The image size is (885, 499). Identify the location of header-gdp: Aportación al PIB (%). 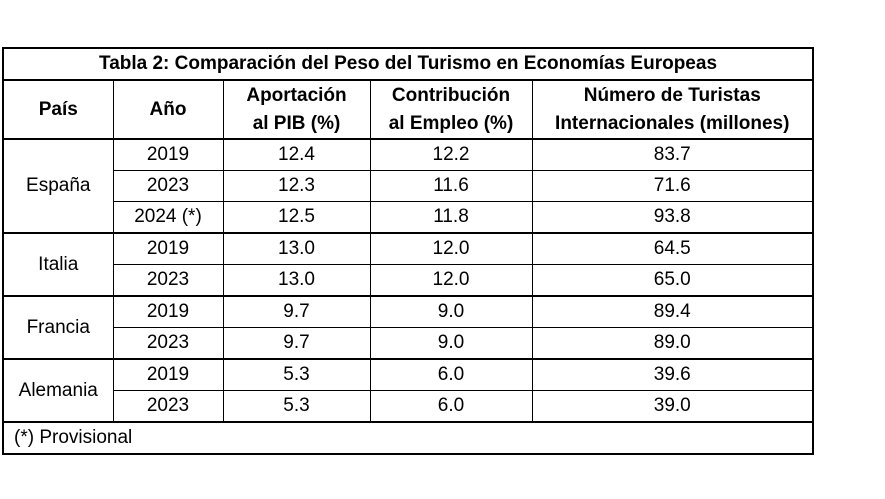
(296, 109).